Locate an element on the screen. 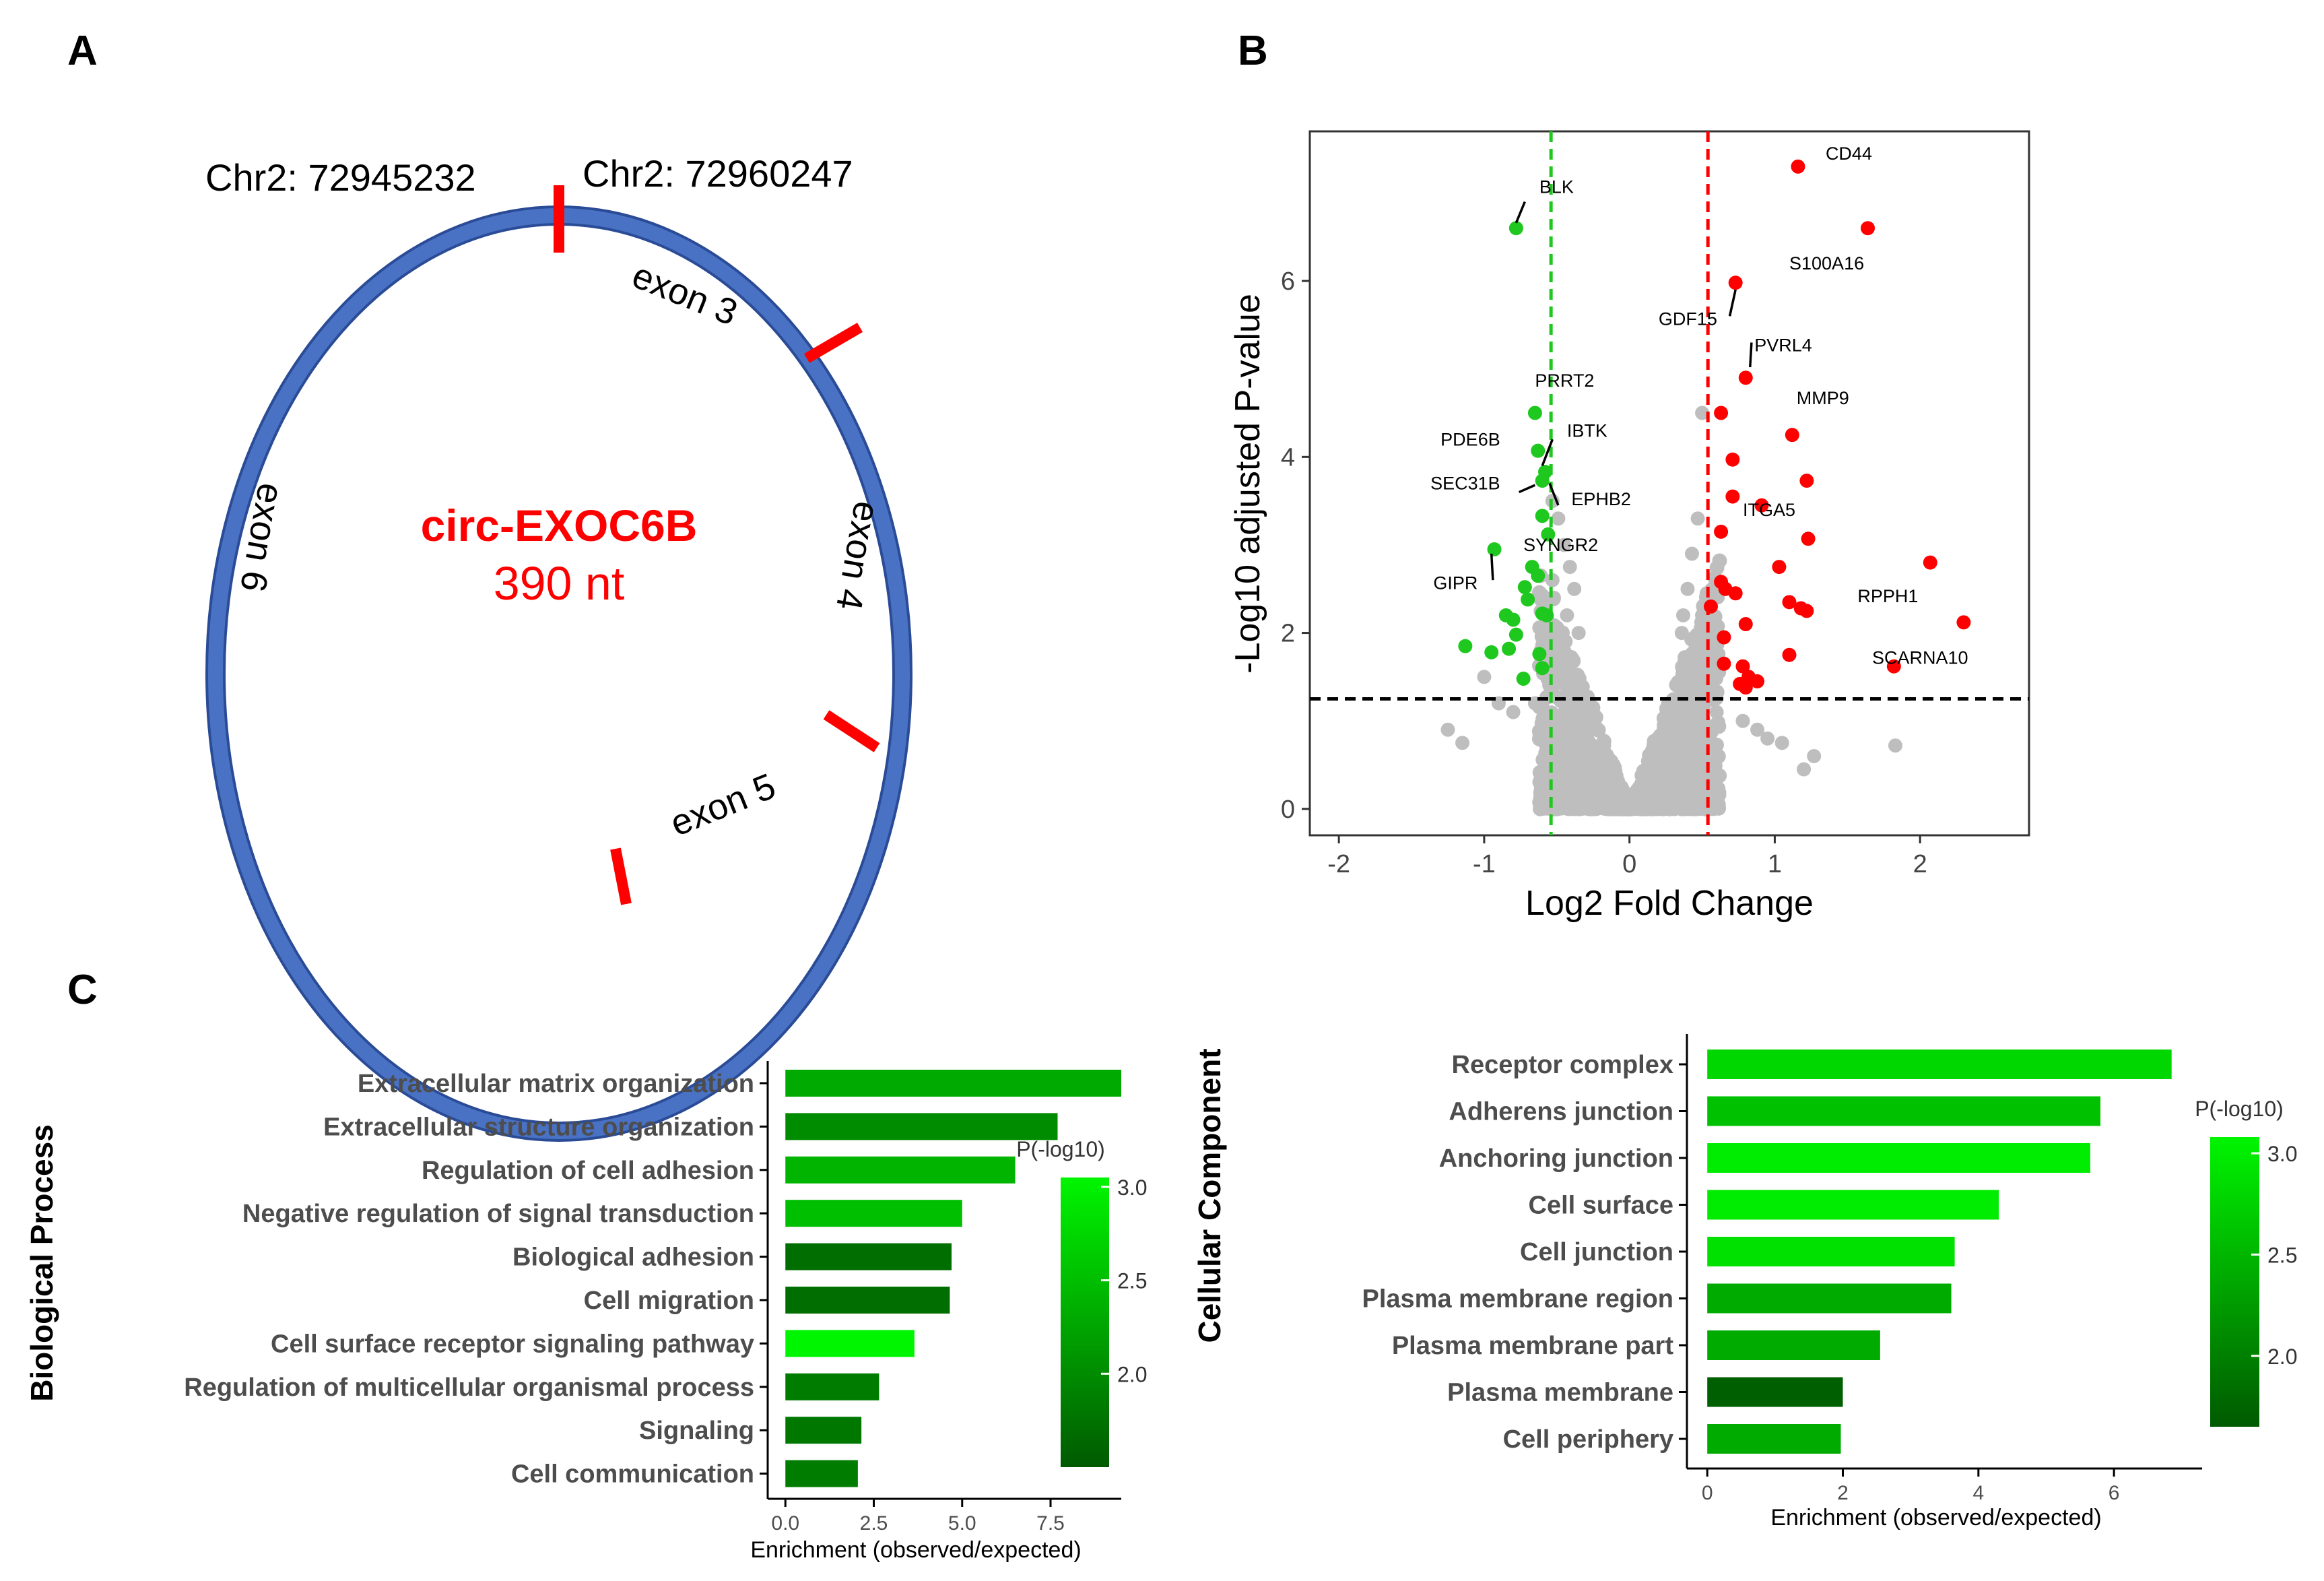 The height and width of the screenshot is (1581, 2324). volcano-x-tick-label: 2 is located at coordinates (1920, 864).